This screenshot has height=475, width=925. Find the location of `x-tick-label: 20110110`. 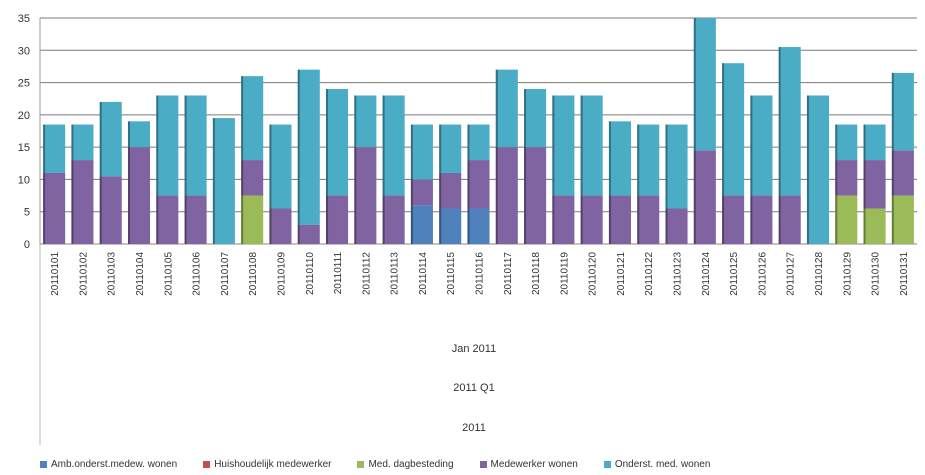

x-tick-label: 20110110 is located at coordinates (310, 273).